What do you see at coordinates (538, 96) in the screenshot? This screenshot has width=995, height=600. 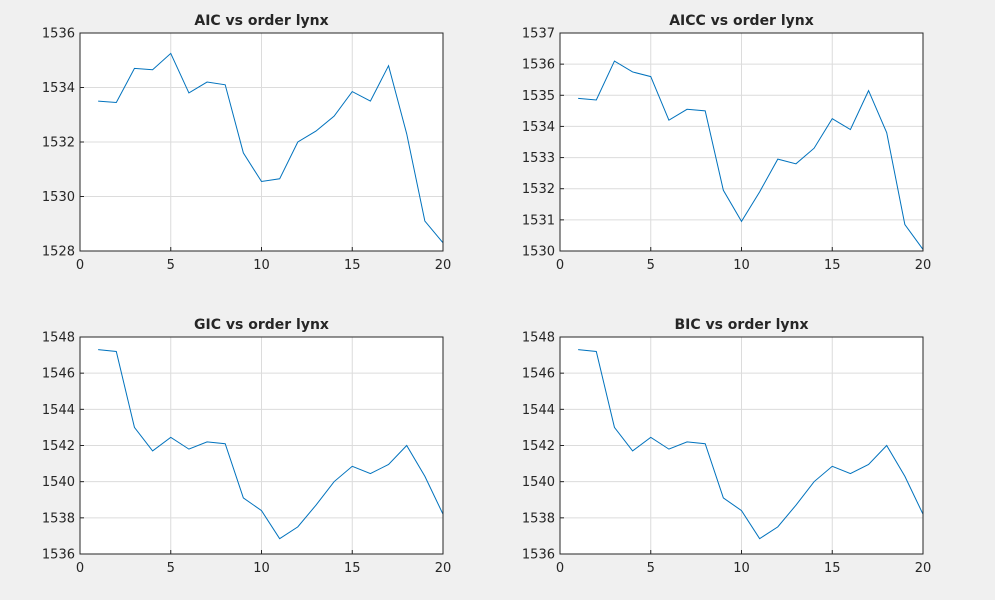 I see `y-tick-label: 1535` at bounding box center [538, 96].